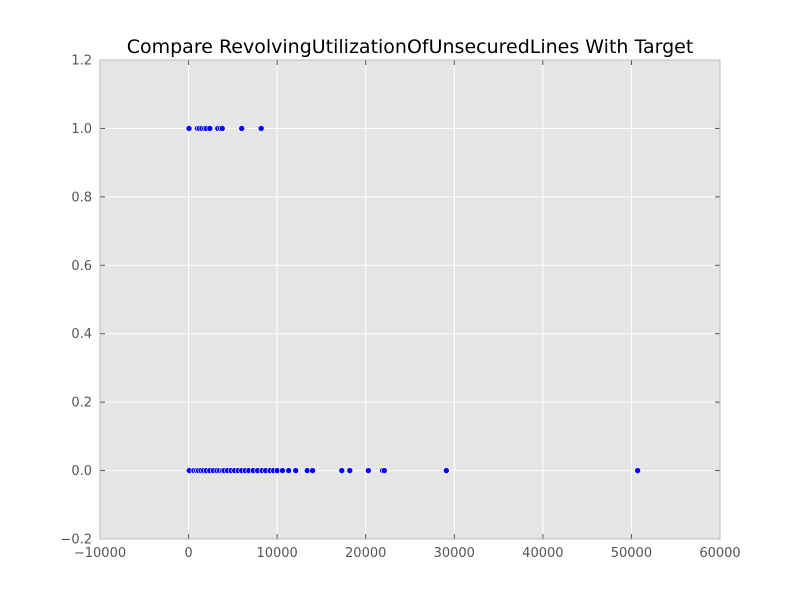  I want to click on x-tick-label: 10000, so click(276, 553).